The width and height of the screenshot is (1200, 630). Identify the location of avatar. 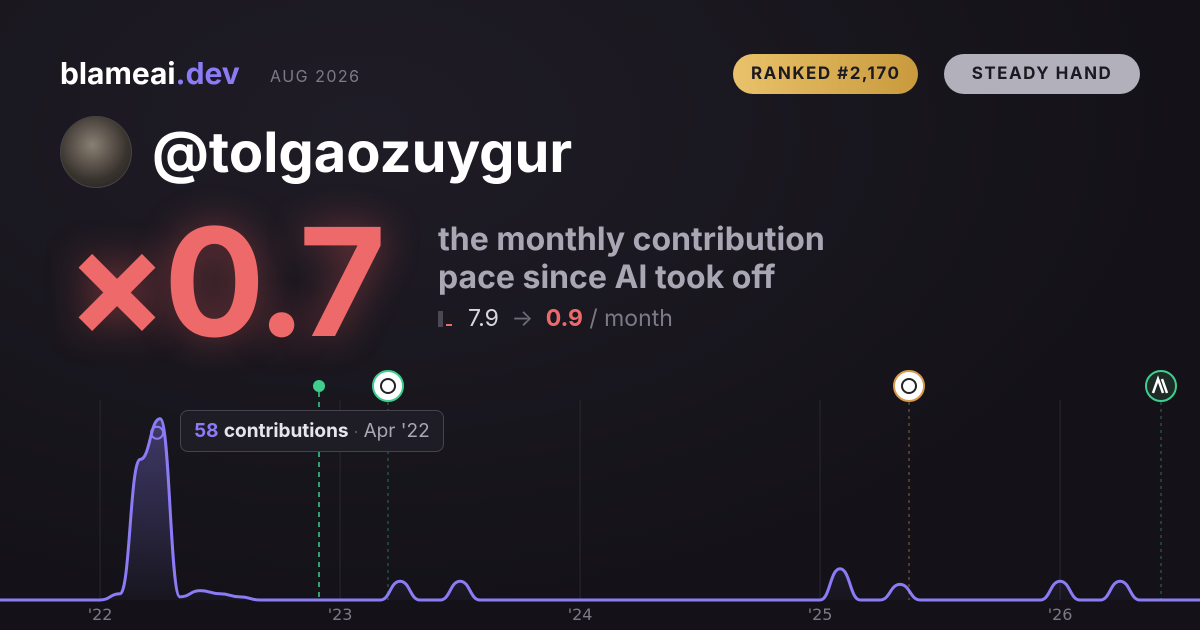
(96, 152).